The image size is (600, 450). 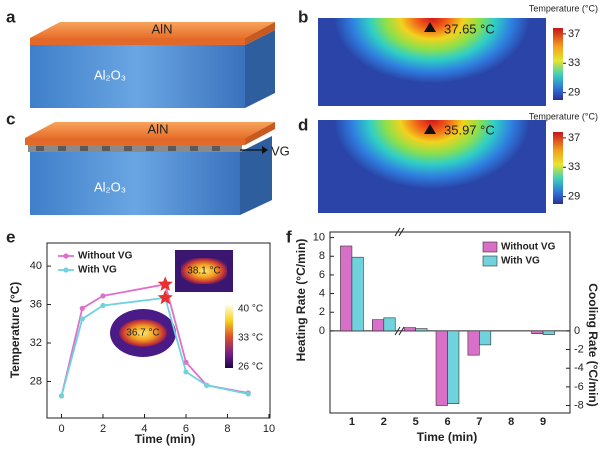 I want to click on y-tick-label: 32, so click(x=36, y=343).